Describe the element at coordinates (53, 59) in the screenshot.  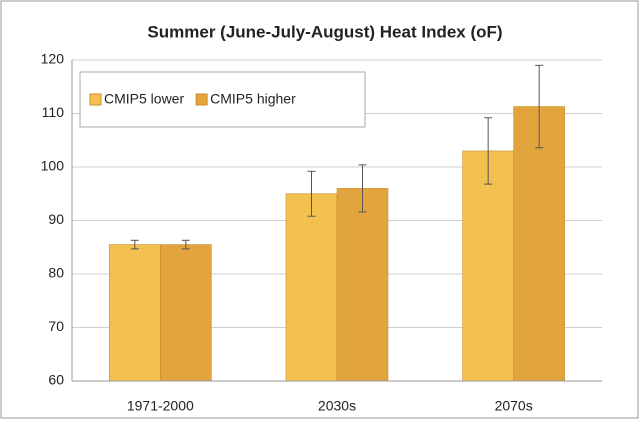
I see `y-tick-label: 120` at that location.